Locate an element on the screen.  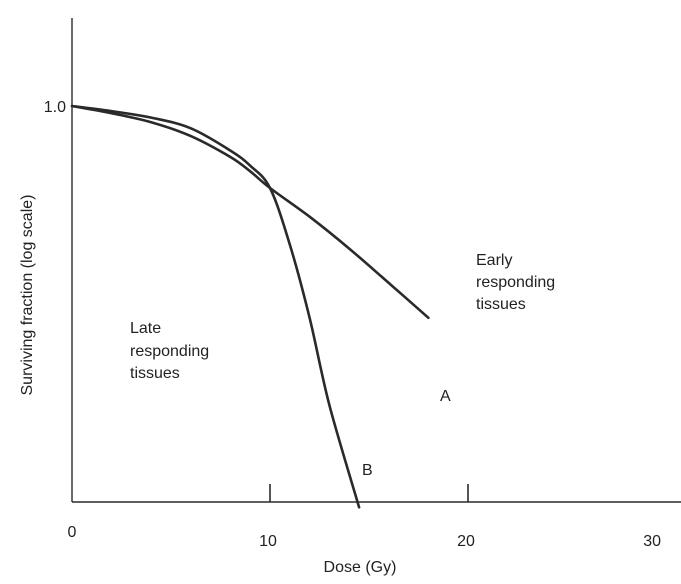
late-line-1: Late is located at coordinates (145, 328).